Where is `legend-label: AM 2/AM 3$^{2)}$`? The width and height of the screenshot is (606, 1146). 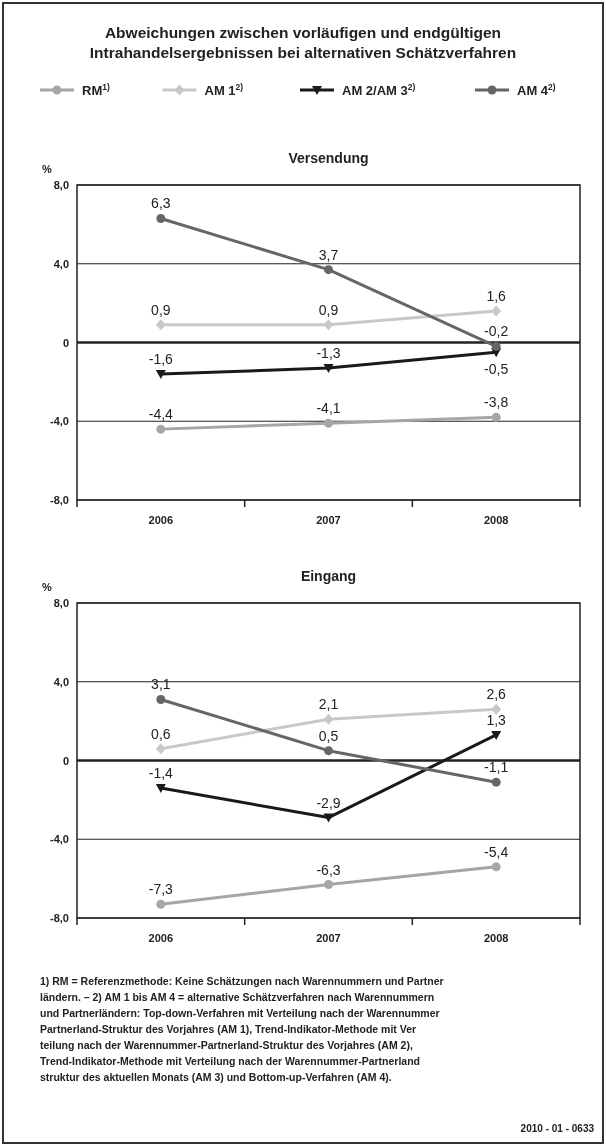 legend-label: AM 2/AM 3$^{2)}$ is located at coordinates (379, 90).